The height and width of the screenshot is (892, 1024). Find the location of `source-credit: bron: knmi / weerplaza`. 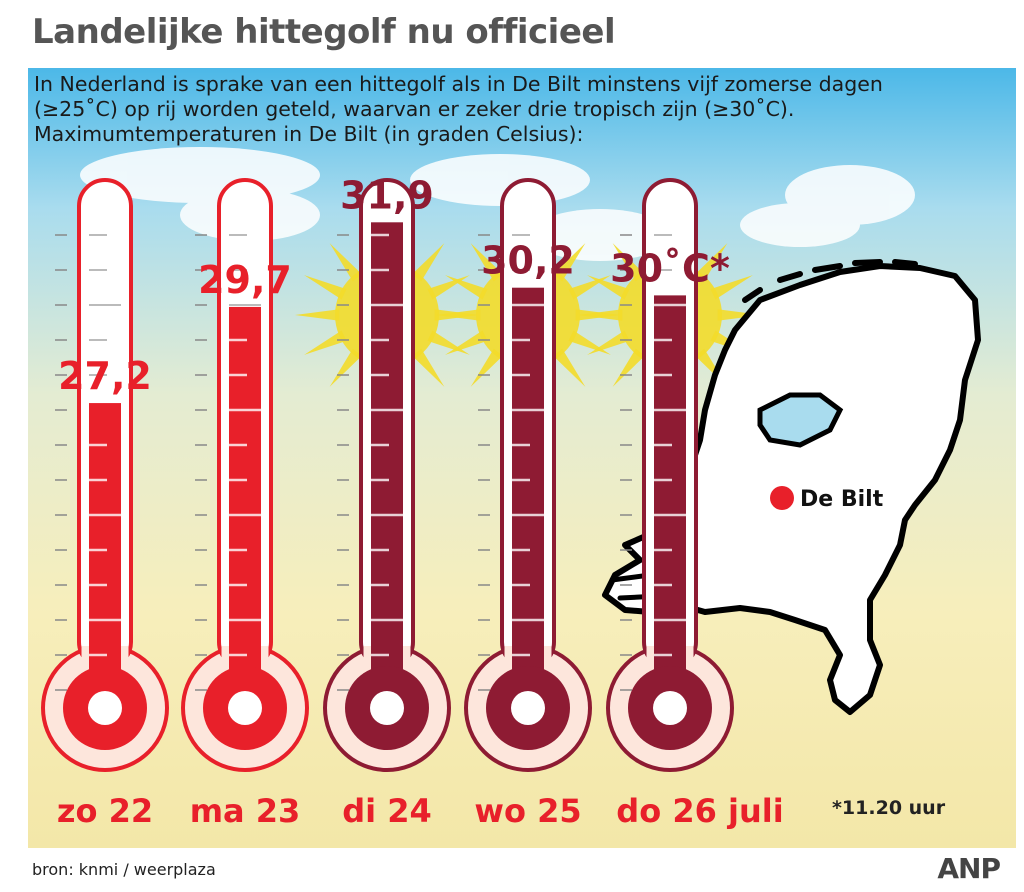

source-credit: bron: knmi / weerplaza is located at coordinates (124, 869).